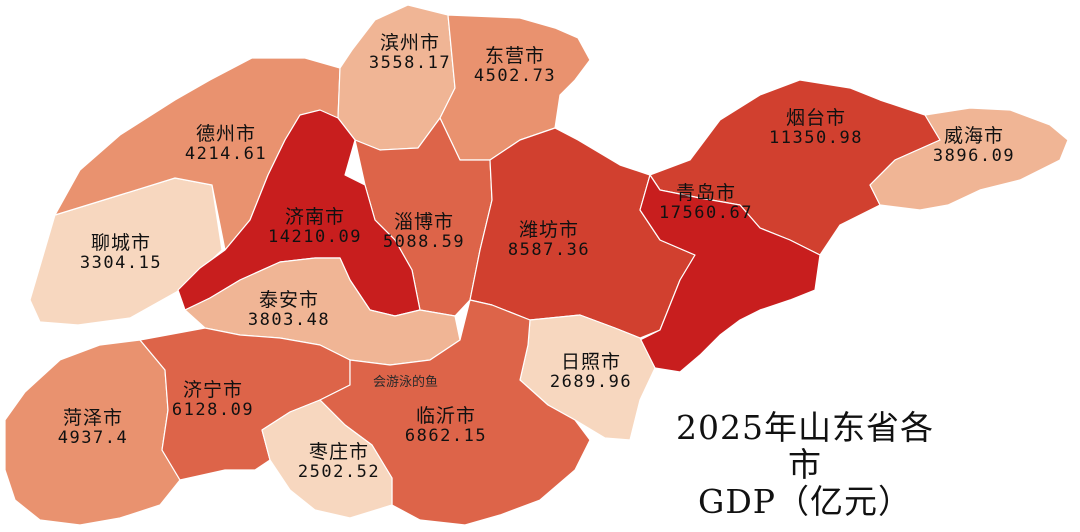 The image size is (1080, 532). What do you see at coordinates (591, 381) in the screenshot?
I see `city-gdp-value: 2689.96` at bounding box center [591, 381].